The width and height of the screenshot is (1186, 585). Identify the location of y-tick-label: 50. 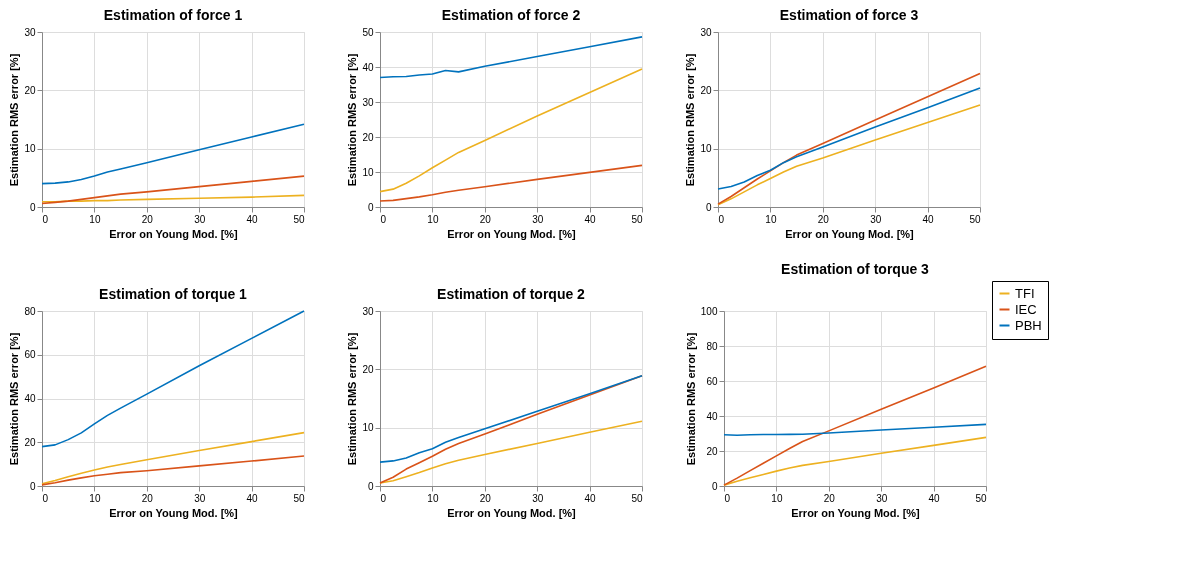
(368, 32).